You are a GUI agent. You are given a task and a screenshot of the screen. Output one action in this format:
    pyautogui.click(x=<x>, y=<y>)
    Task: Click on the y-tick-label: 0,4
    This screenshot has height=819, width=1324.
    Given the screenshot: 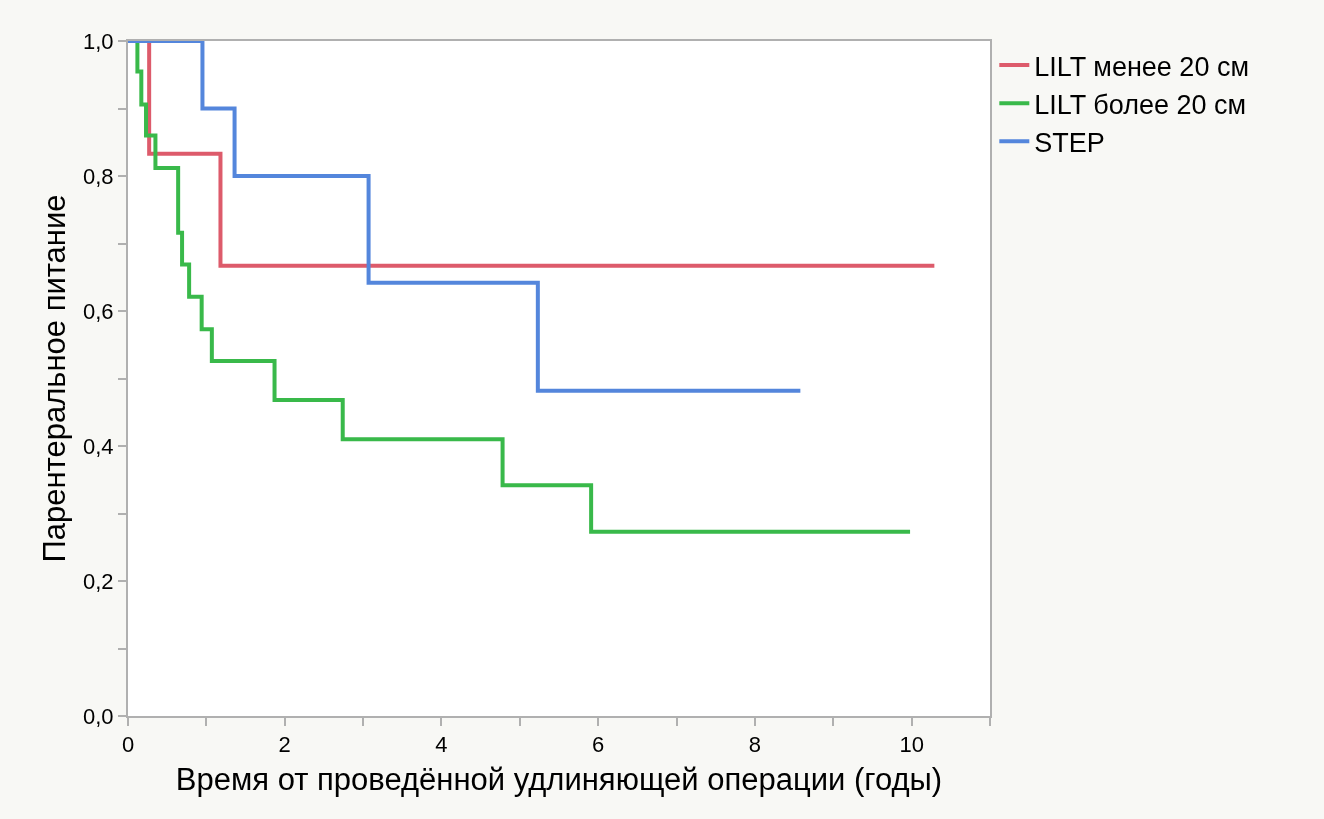 What is the action you would take?
    pyautogui.click(x=98, y=446)
    